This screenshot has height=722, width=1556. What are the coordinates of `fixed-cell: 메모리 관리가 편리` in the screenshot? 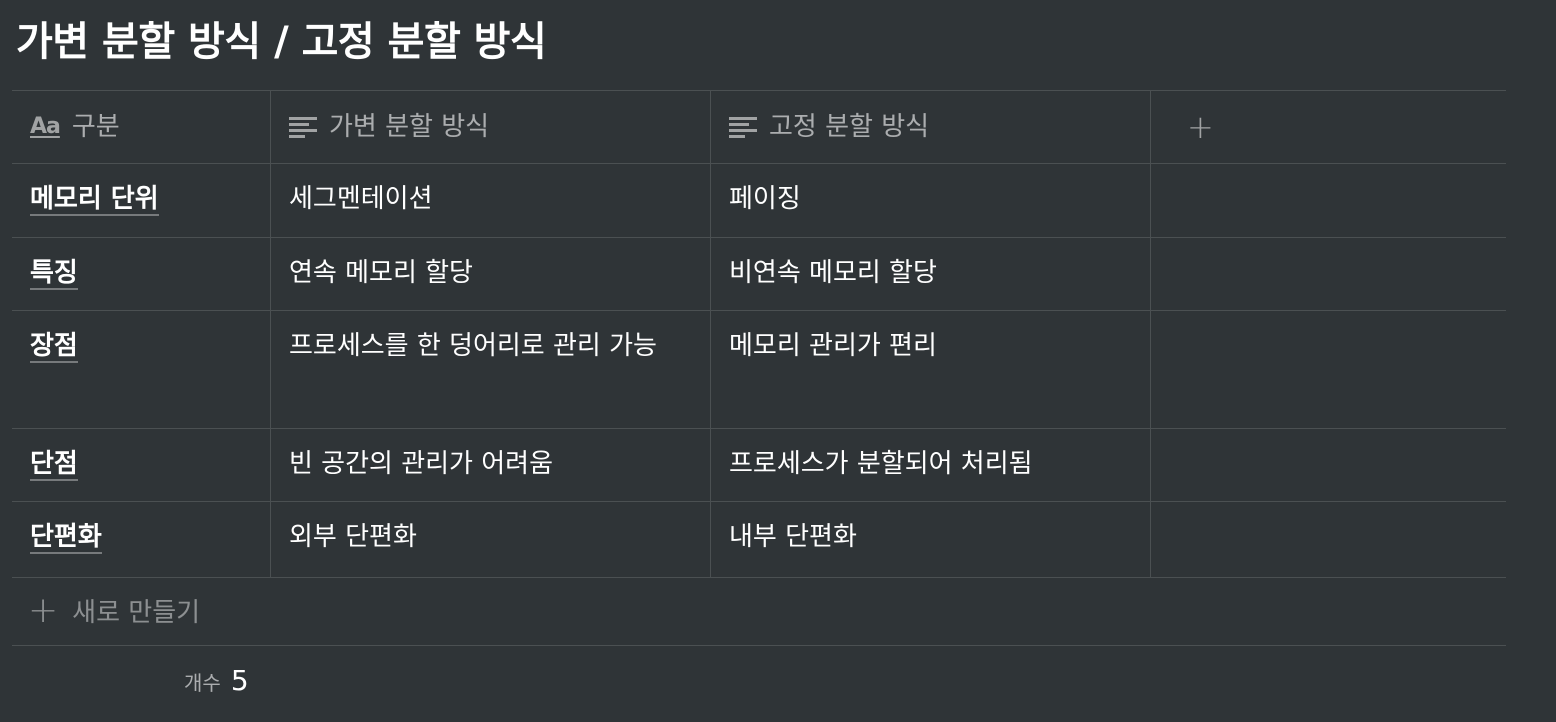 It's located at (930, 369).